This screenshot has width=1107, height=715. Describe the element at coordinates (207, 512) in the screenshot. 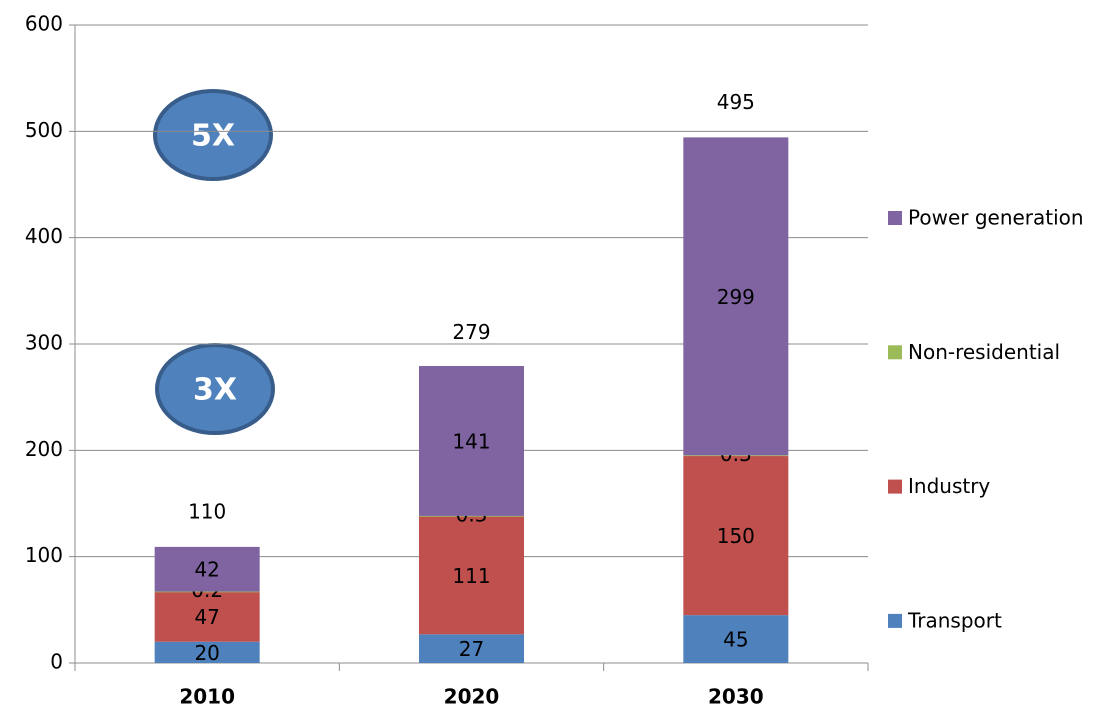

I see `total-label: 110` at that location.